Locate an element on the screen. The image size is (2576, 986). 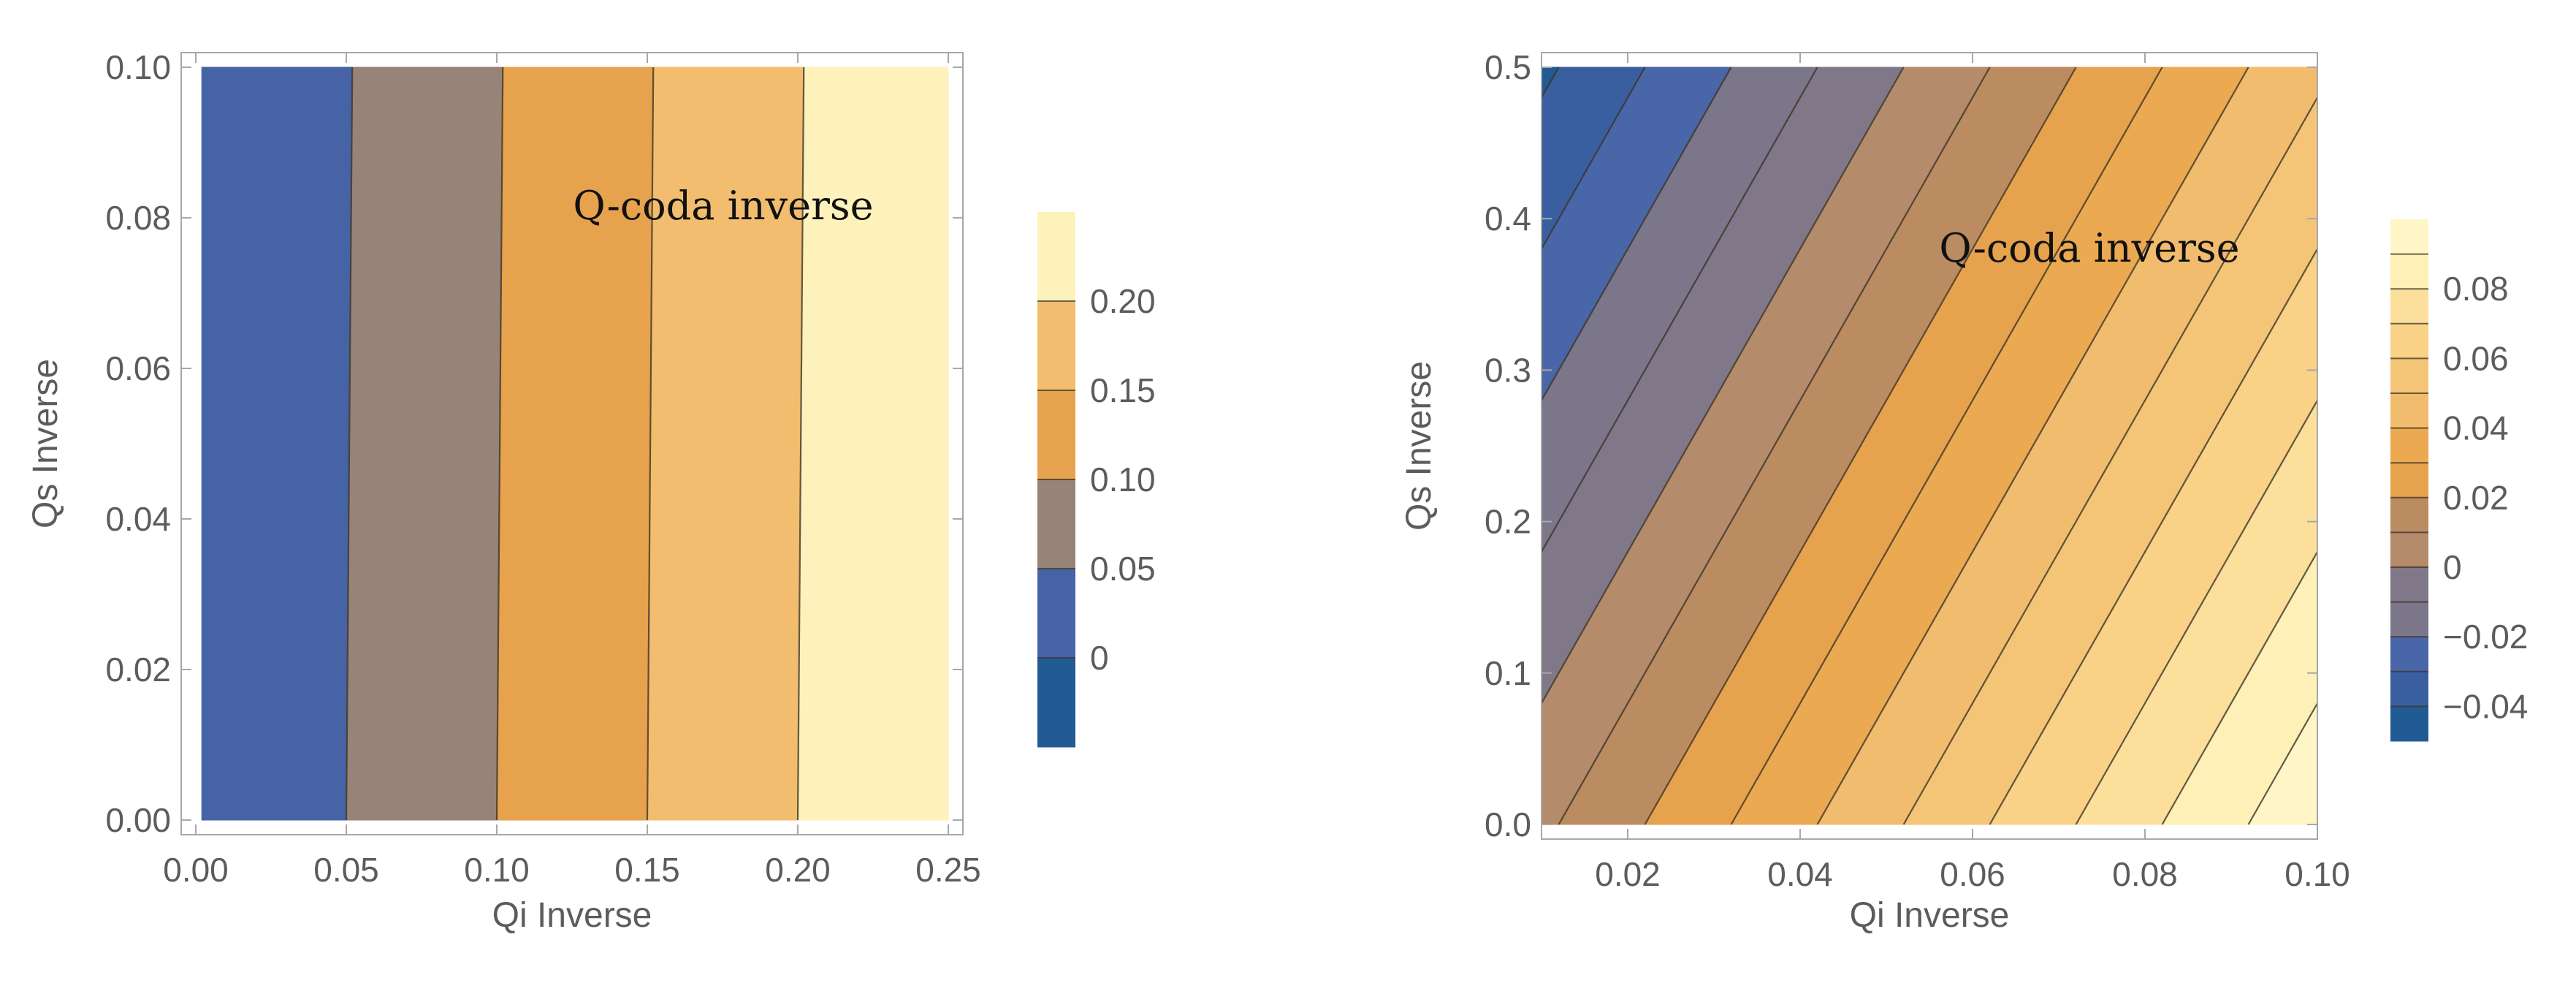
x-tick-label: 0.02 is located at coordinates (1628, 874).